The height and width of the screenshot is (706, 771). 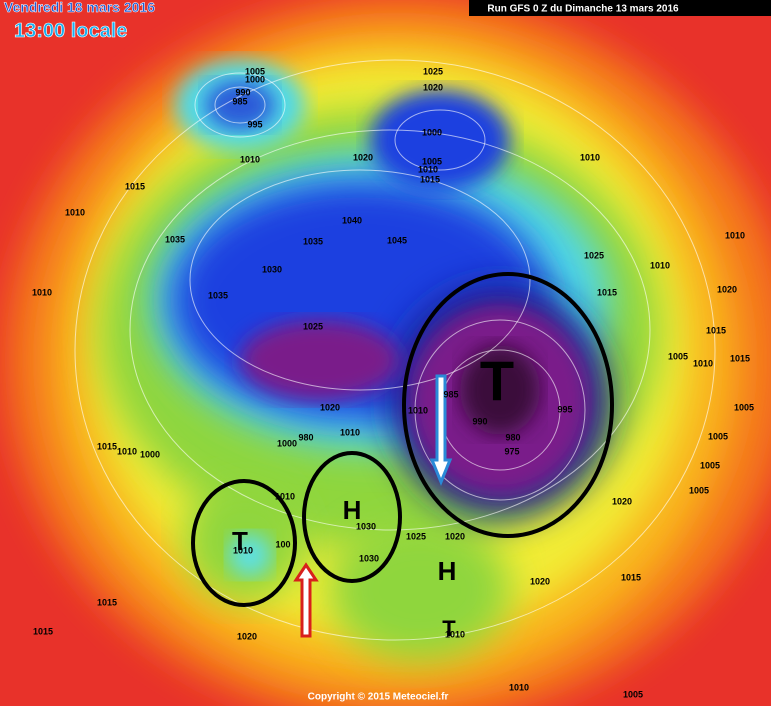 I want to click on run-banner, so click(x=620, y=8).